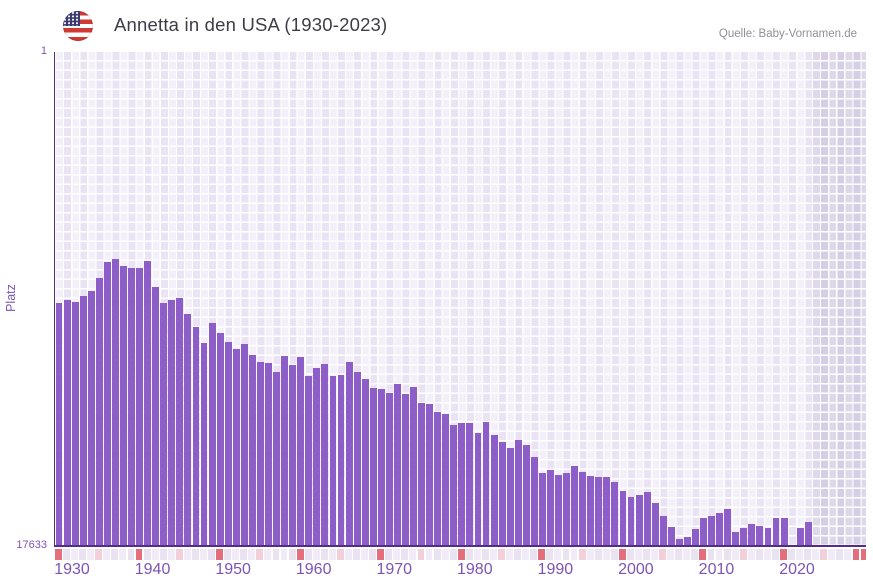 The height and width of the screenshot is (587, 873). What do you see at coordinates (236, 447) in the screenshot?
I see `bar-1952` at bounding box center [236, 447].